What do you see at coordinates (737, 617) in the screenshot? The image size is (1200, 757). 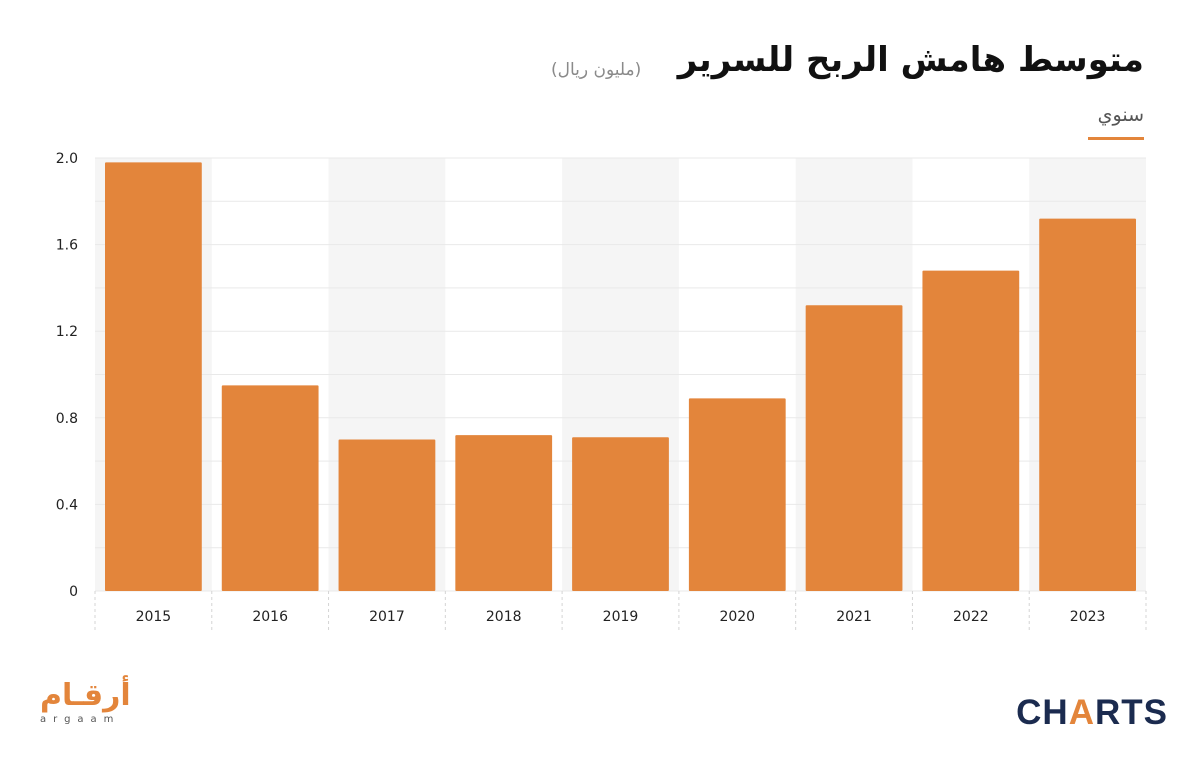 I see `x-tick-label: 2020` at bounding box center [737, 617].